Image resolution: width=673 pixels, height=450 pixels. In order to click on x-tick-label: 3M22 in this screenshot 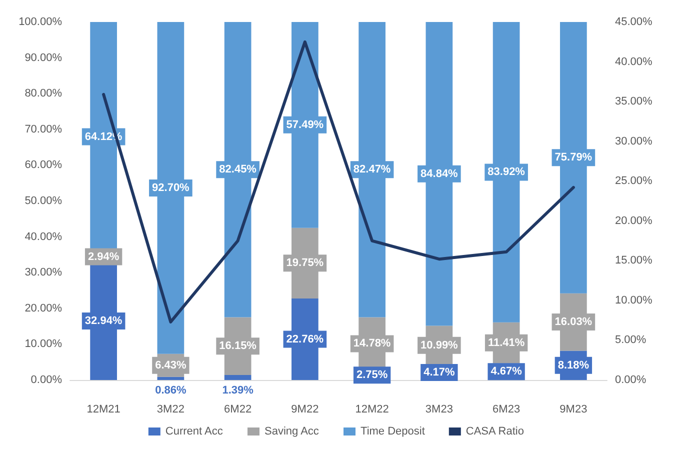, I will do `click(170, 410)`.